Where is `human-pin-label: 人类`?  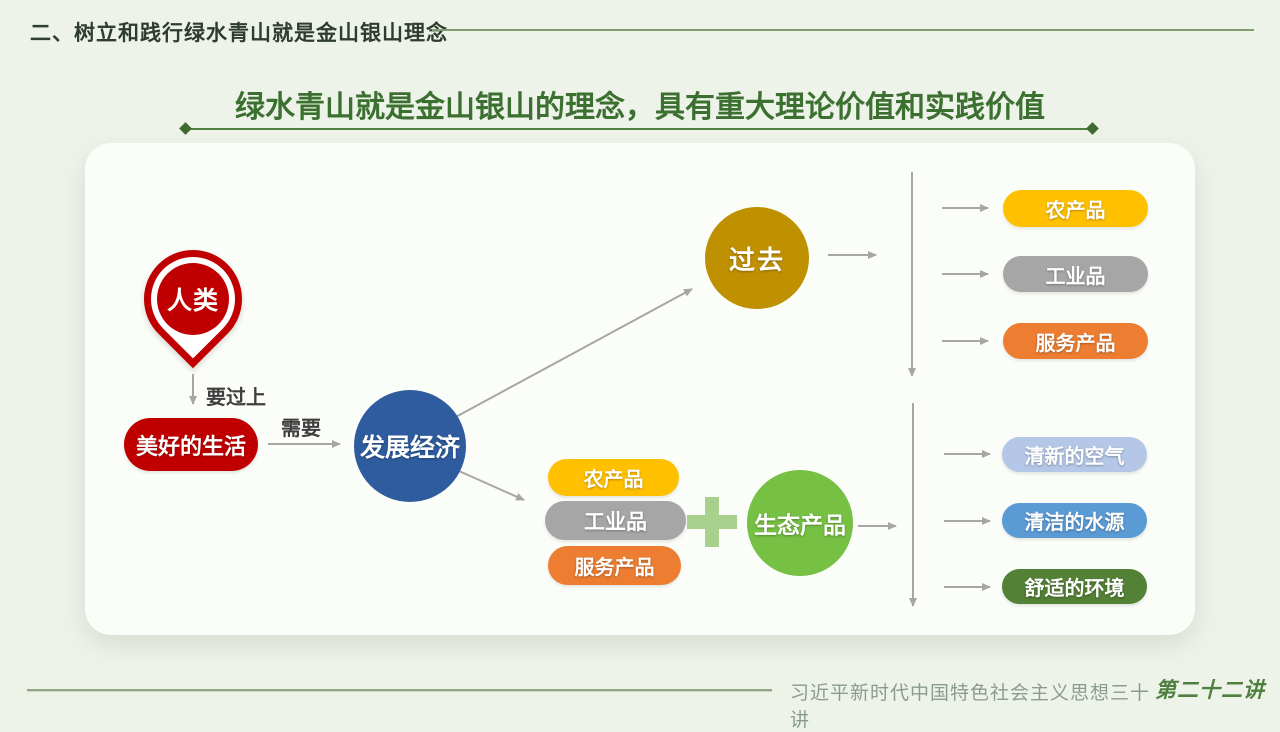 human-pin-label: 人类 is located at coordinates (193, 299).